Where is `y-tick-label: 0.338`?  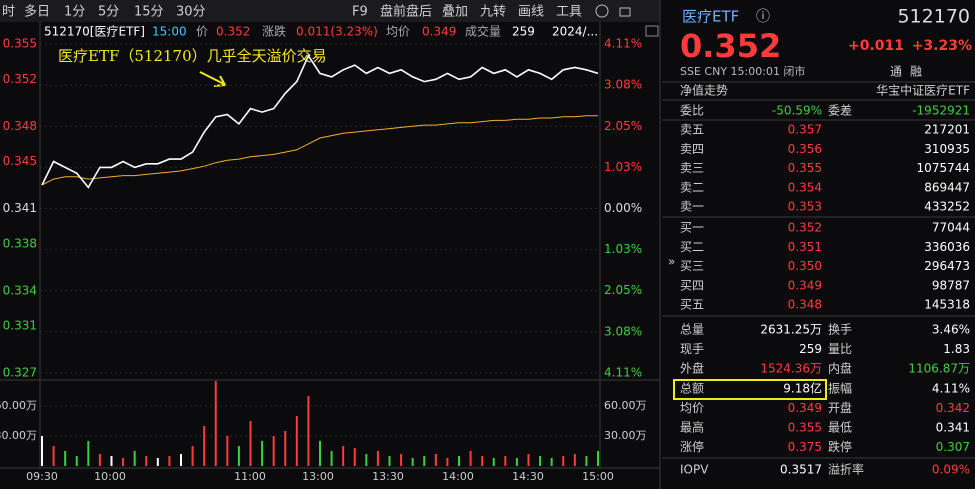
y-tick-label: 0.338 is located at coordinates (20, 243).